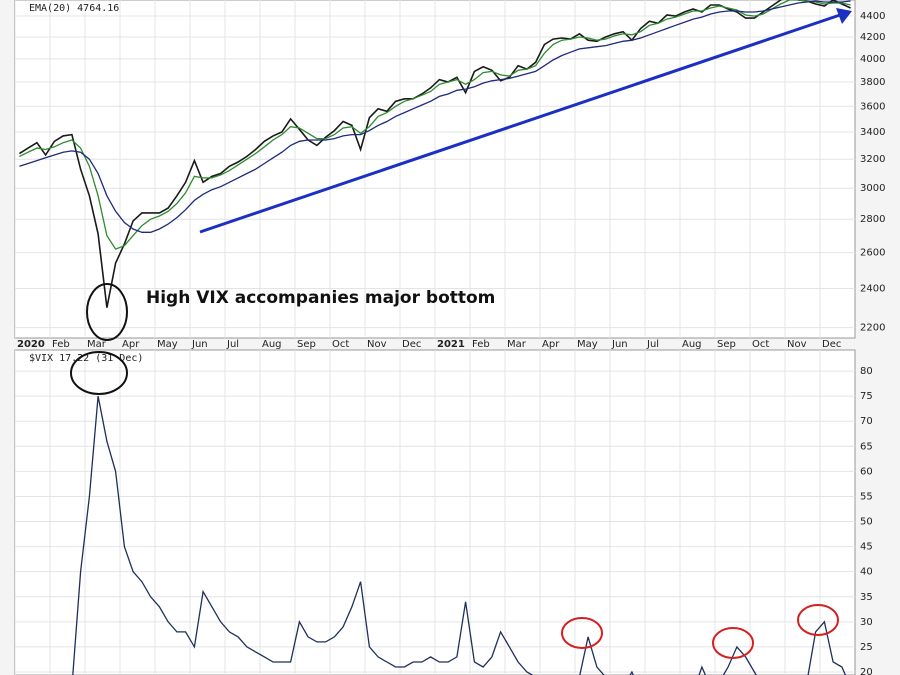  I want to click on y-tick-label: 25, so click(866, 647).